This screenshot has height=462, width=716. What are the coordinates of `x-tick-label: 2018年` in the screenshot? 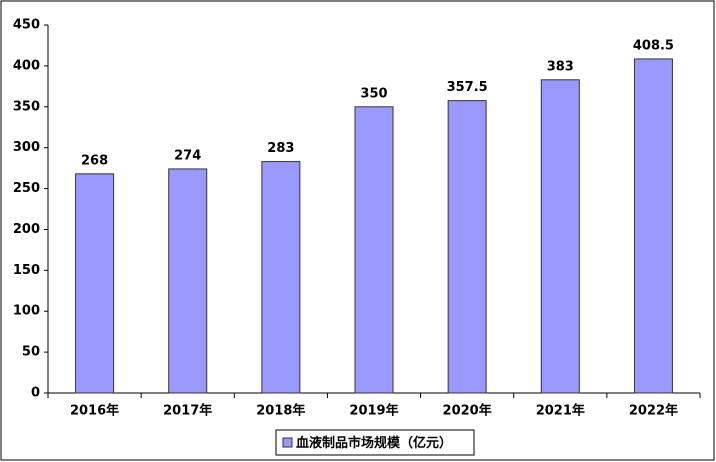 It's located at (280, 411).